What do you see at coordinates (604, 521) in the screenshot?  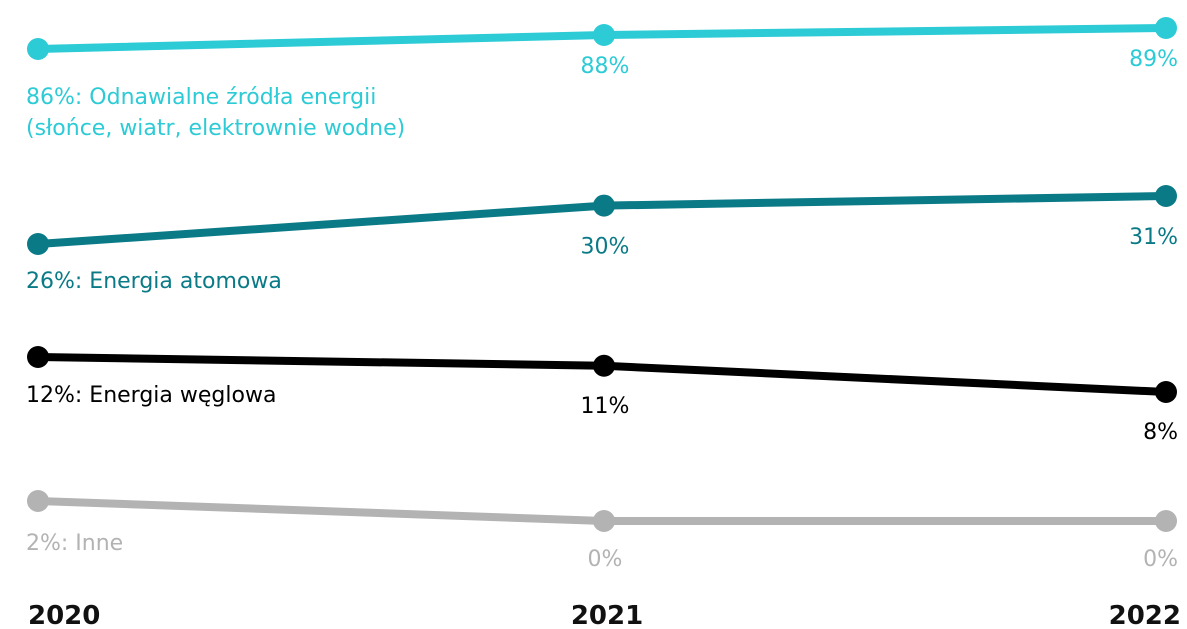 I see `series-4-point-2021` at bounding box center [604, 521].